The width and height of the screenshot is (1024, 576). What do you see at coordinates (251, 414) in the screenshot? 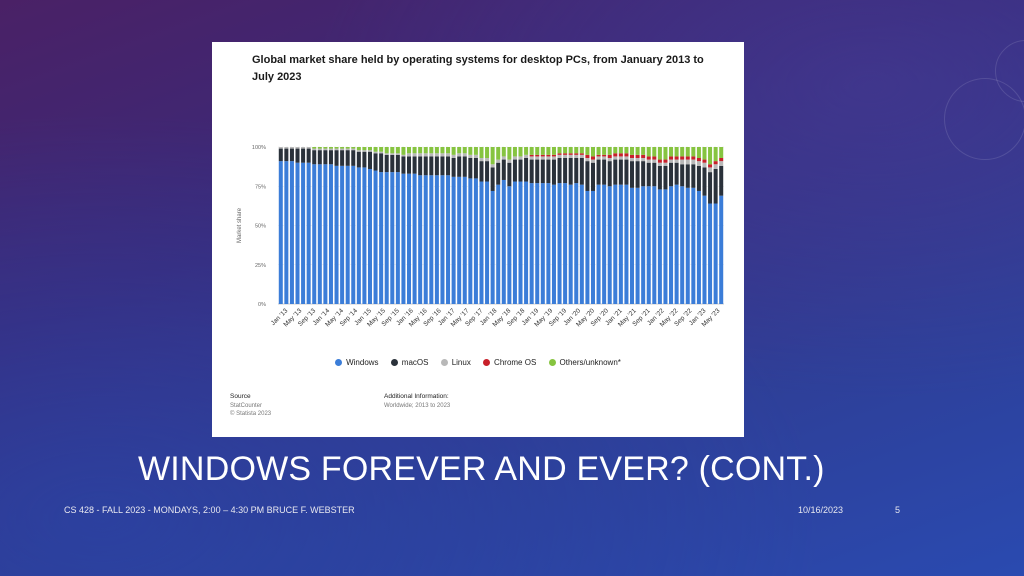
I see `source-line: © Statista 2023` at bounding box center [251, 414].